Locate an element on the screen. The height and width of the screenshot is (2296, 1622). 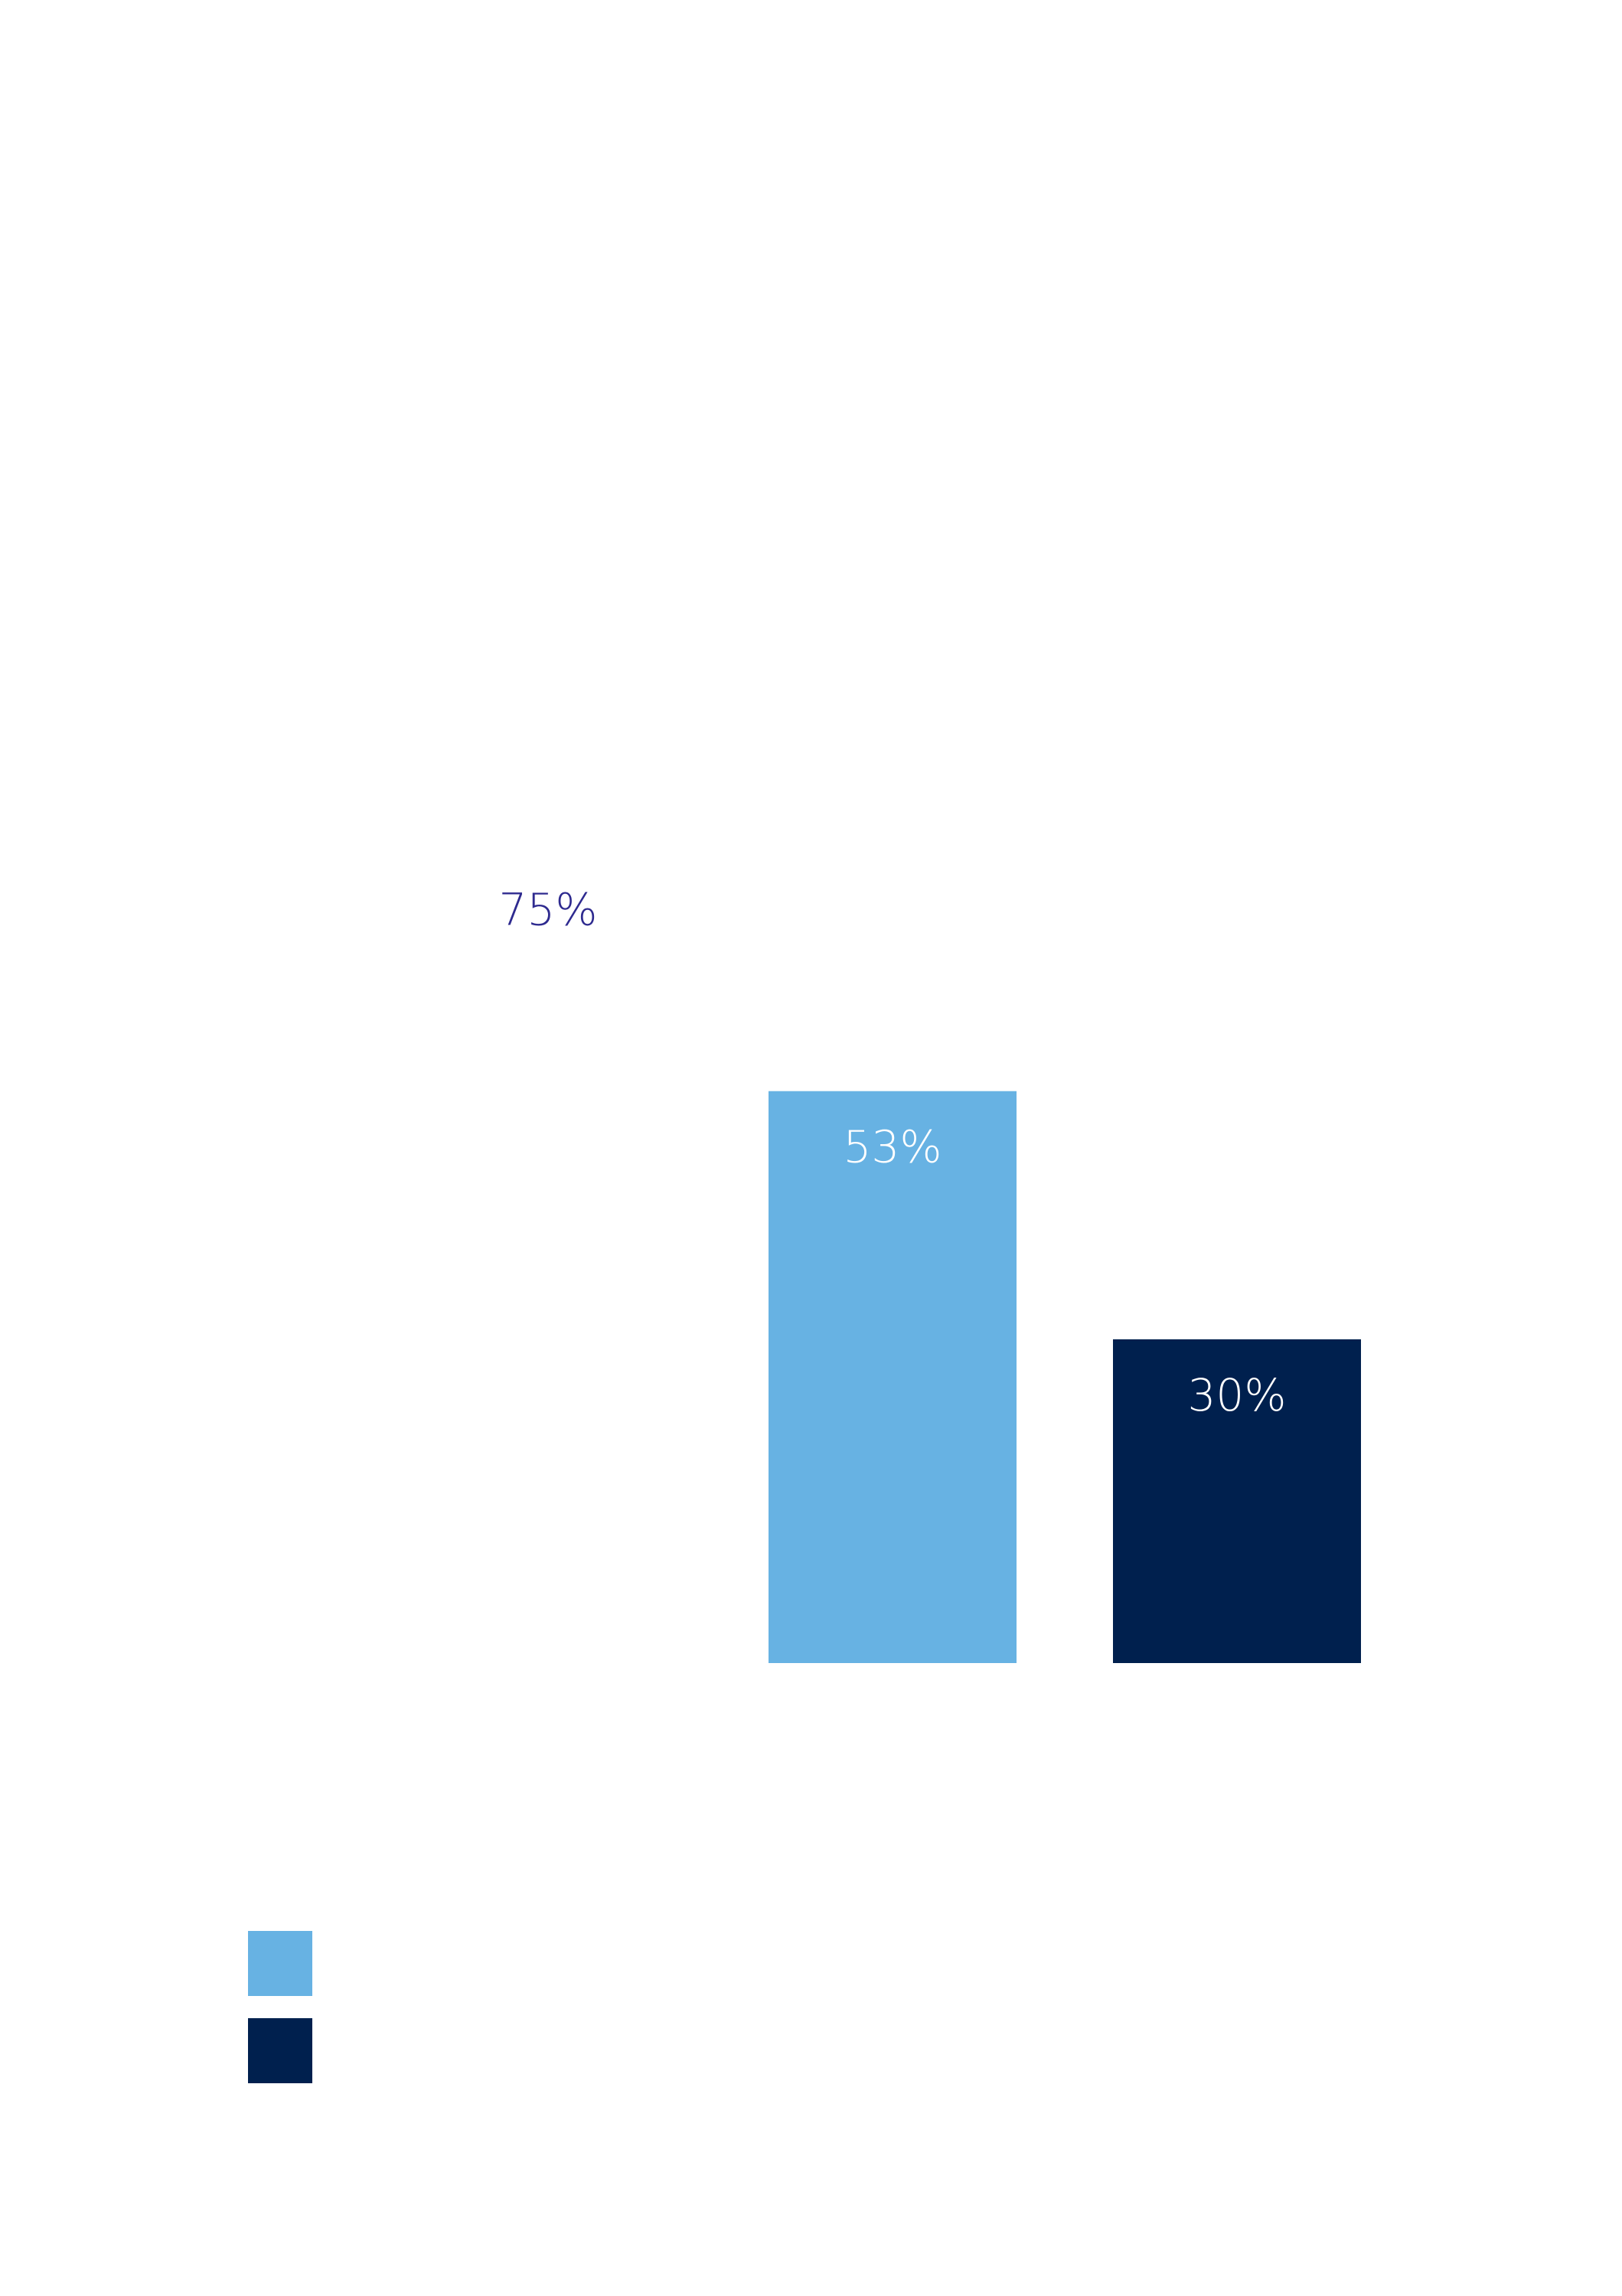
value-label: 75% is located at coordinates (548, 910).